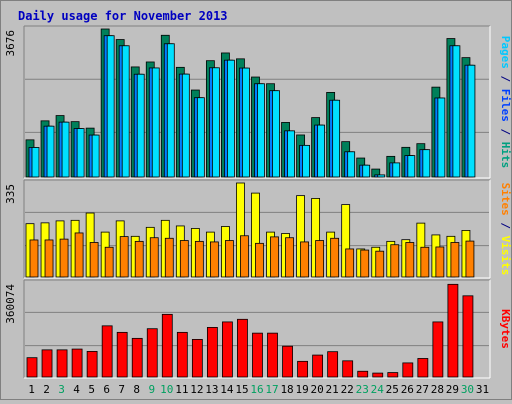  What do you see at coordinates (505, 229) in the screenshot?
I see `panel-1-legend: Sites / Visits` at bounding box center [505, 229].